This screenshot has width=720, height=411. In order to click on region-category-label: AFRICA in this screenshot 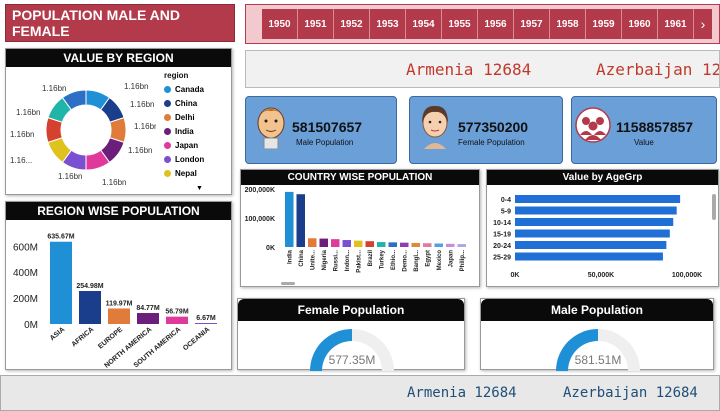, I will do `click(83, 337)`.